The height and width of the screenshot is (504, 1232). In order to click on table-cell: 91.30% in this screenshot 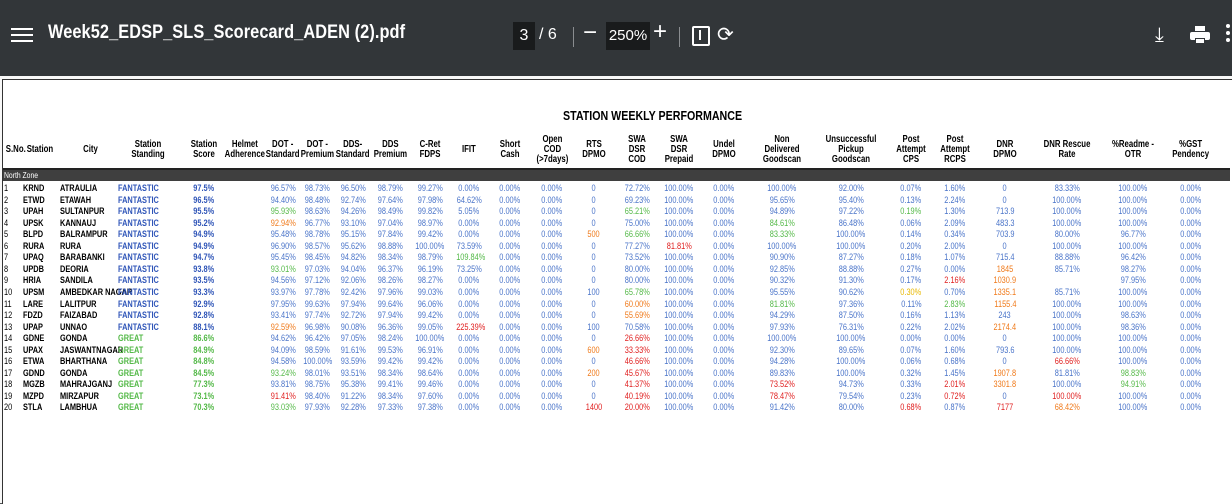, I will do `click(851, 280)`.